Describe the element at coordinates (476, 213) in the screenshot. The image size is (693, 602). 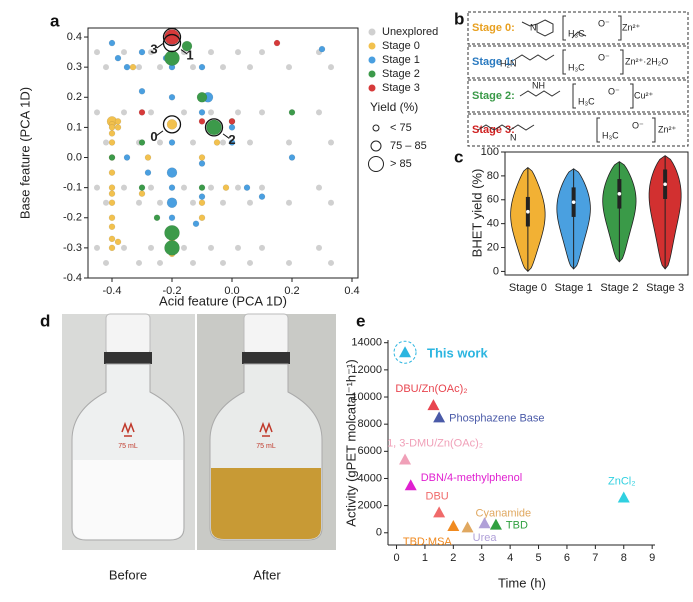
I see `y-axis-label: BHET yield (%)` at that location.